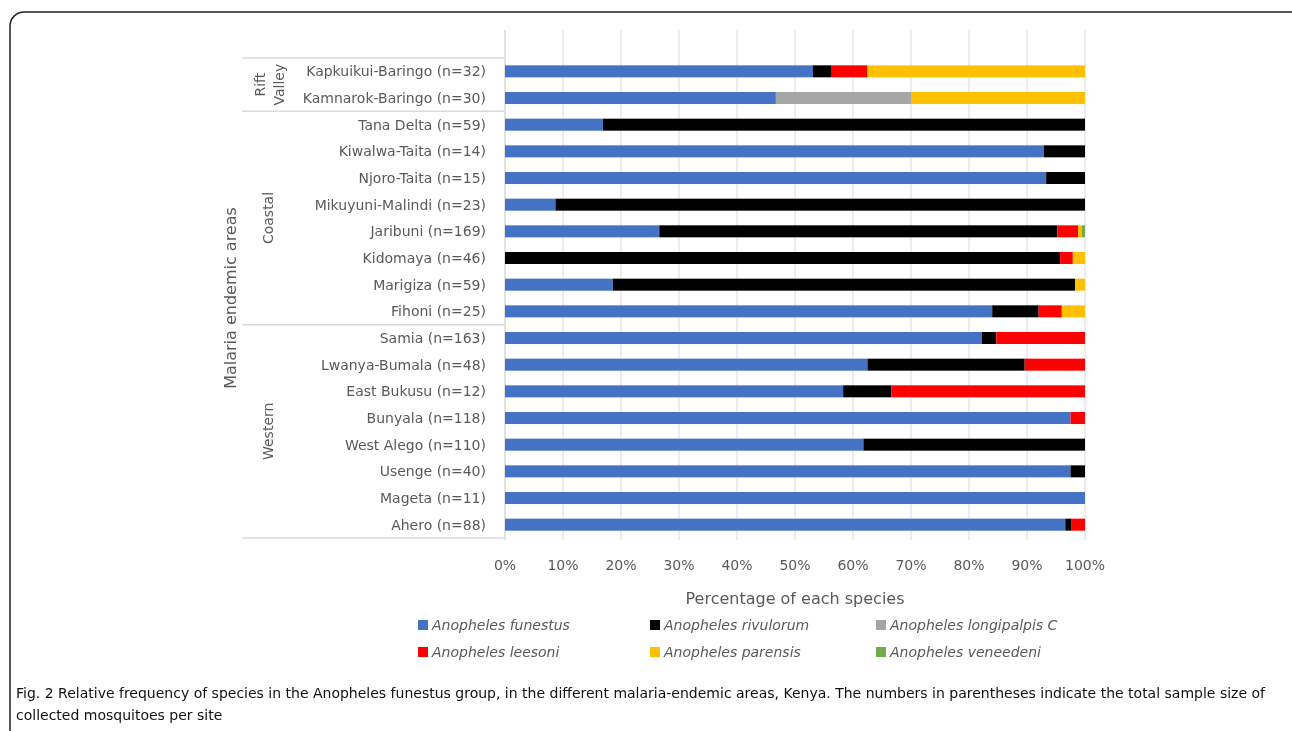 This screenshot has width=1292, height=731. I want to click on x-tick-label: 70%, so click(911, 565).